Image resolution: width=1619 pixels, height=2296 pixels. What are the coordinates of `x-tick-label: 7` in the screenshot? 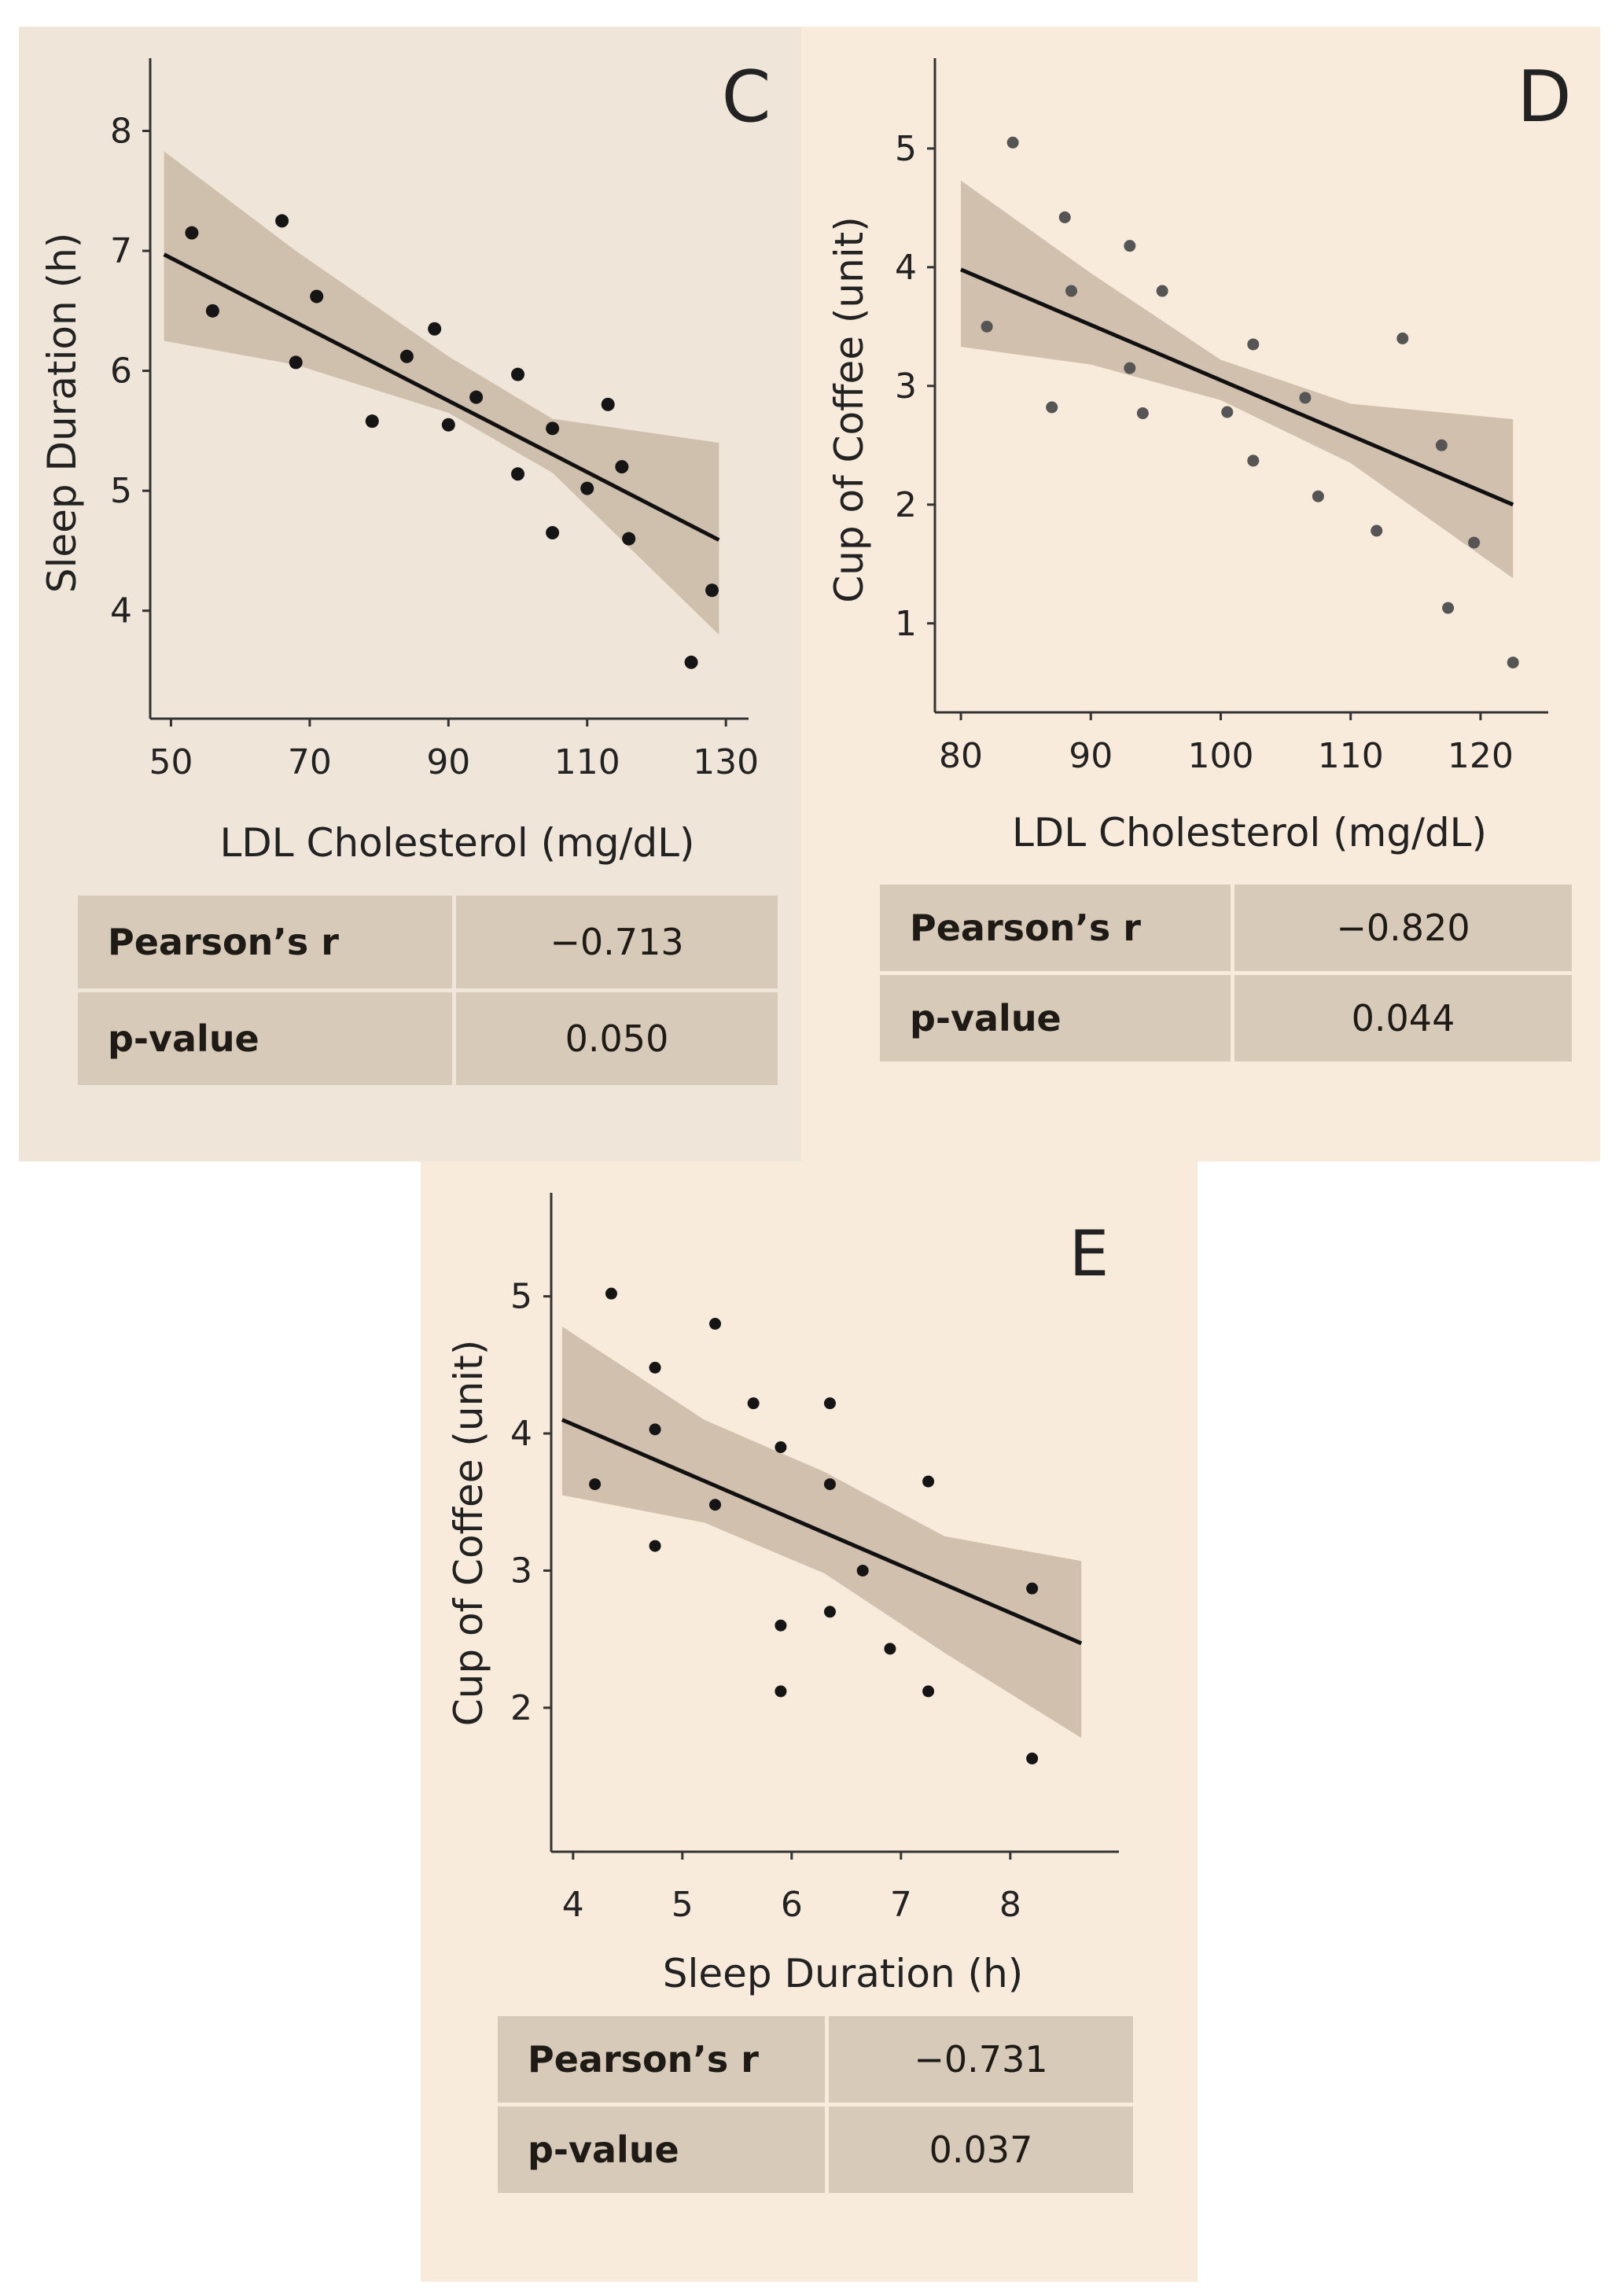 It's located at (901, 1905).